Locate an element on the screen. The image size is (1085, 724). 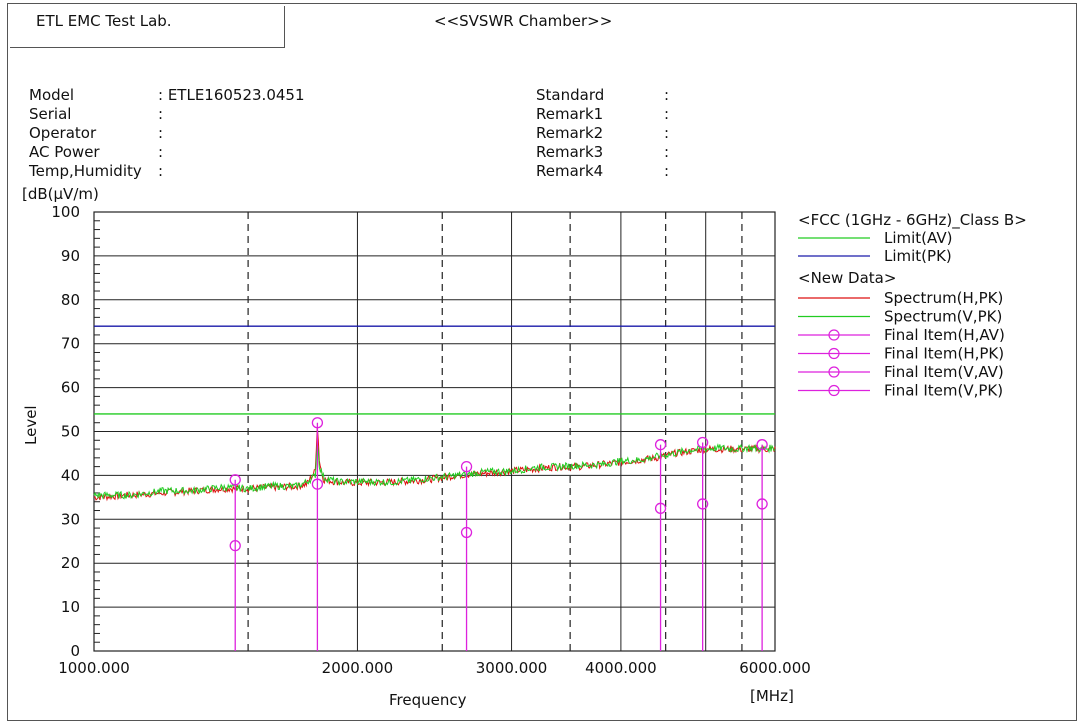
info-label: Remark4 is located at coordinates (570, 171).